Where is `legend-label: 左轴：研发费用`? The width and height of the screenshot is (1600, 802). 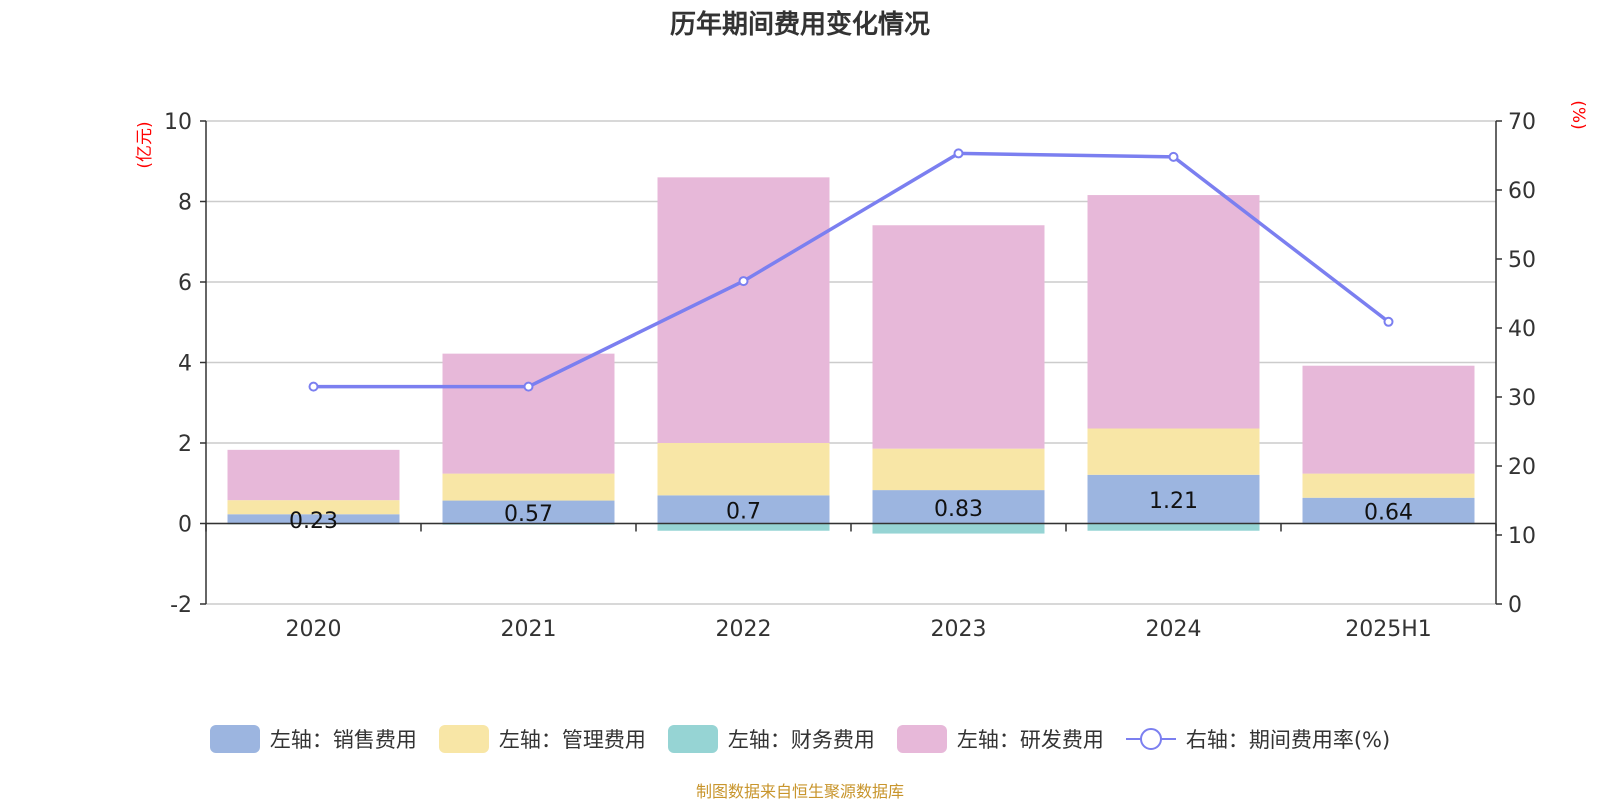 legend-label: 左轴：研发费用 is located at coordinates (1030, 740).